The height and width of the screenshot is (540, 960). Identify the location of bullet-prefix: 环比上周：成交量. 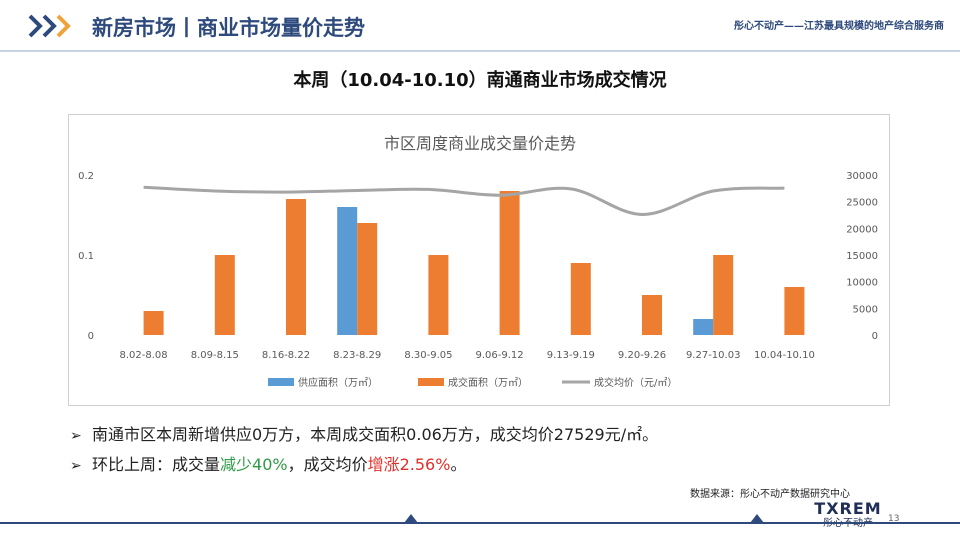
(156, 464).